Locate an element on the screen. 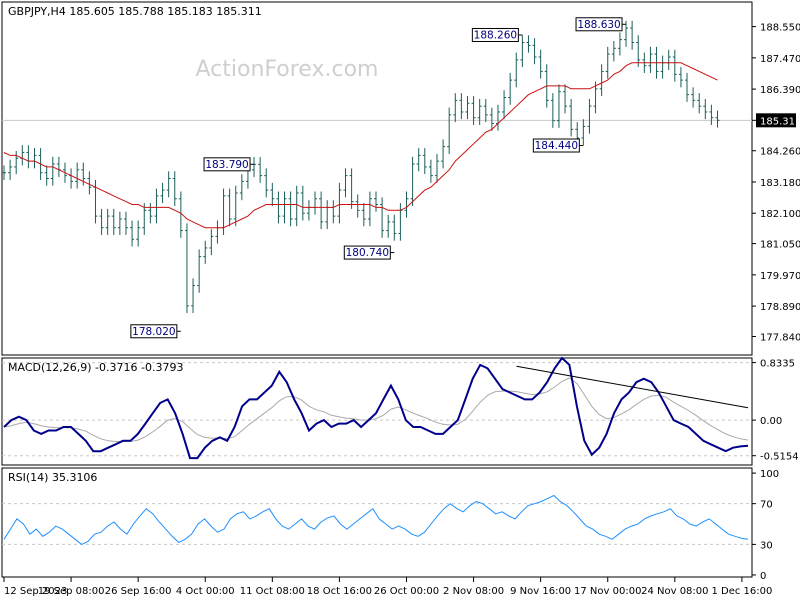 Image resolution: width=800 pixels, height=600 pixels. price-y-tick-label: 181.050 is located at coordinates (780, 245).